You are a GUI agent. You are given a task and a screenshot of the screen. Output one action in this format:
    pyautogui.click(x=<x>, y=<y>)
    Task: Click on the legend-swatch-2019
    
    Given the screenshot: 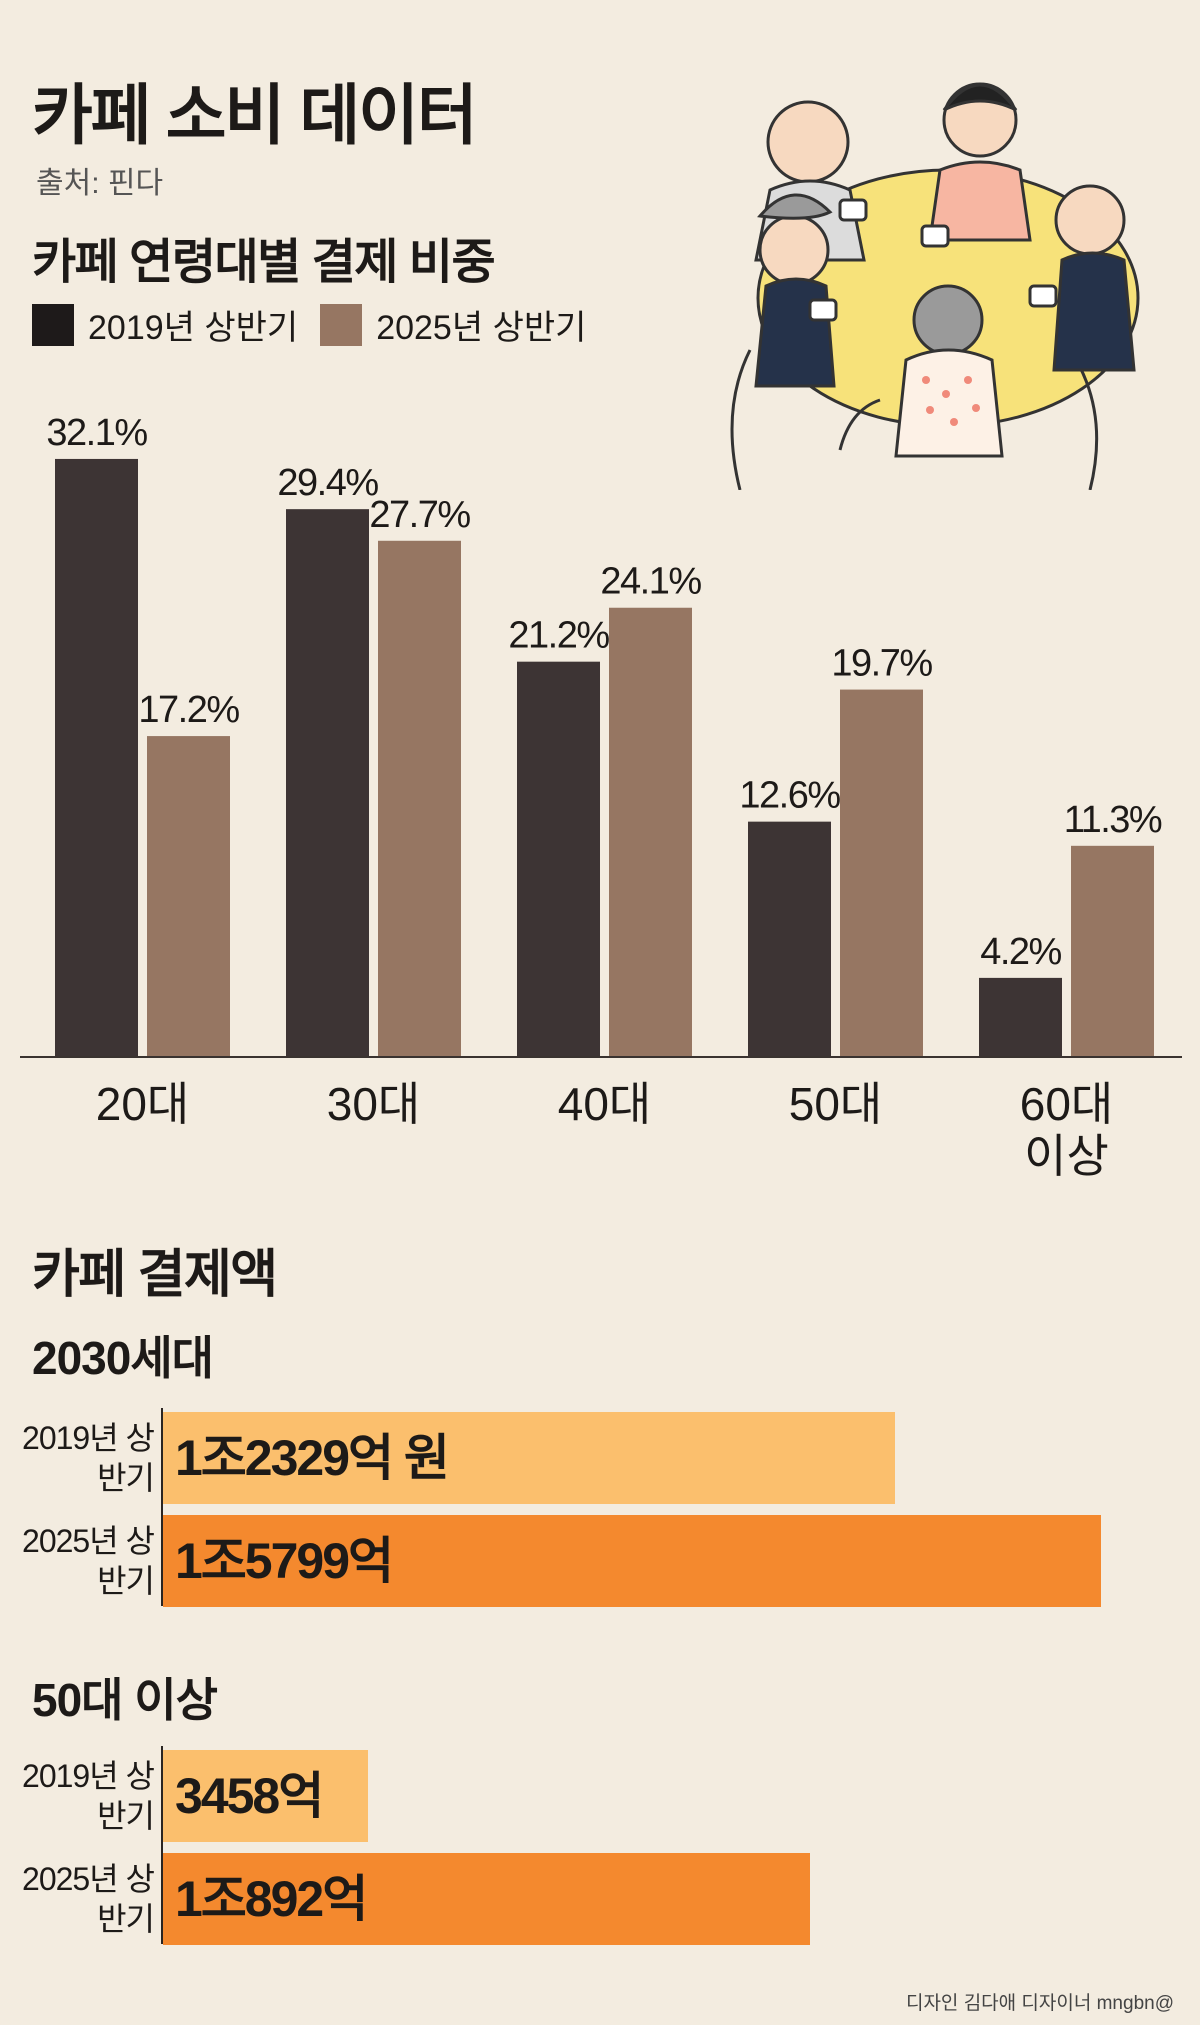 What is the action you would take?
    pyautogui.click(x=53, y=324)
    